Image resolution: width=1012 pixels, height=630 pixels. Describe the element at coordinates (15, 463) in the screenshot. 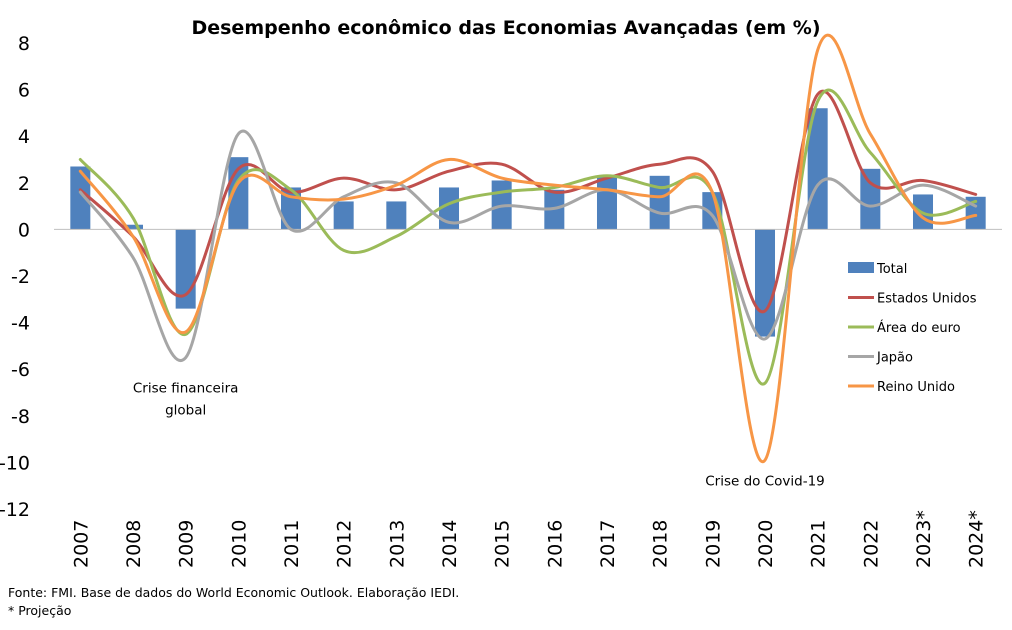

I see `y-tick-label: -10` at that location.